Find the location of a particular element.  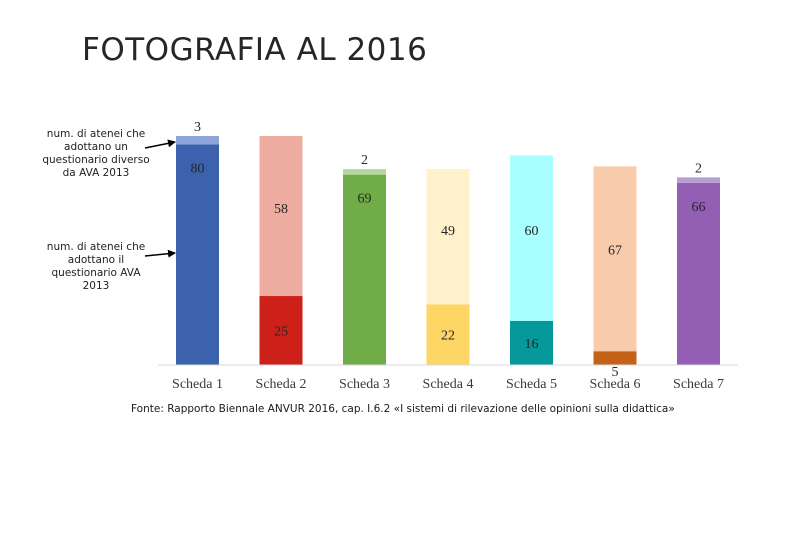

slide-title: FOTOGRAFIA AL 2016 is located at coordinates (255, 50).